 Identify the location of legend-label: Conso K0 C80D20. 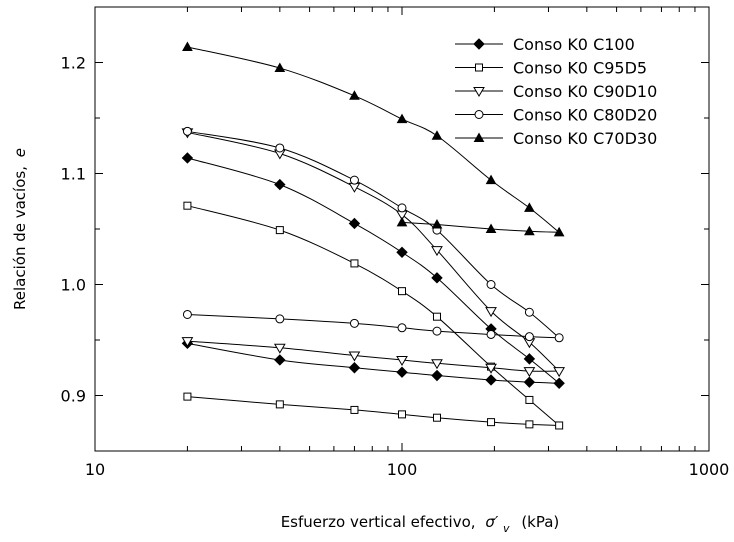
(585, 115).